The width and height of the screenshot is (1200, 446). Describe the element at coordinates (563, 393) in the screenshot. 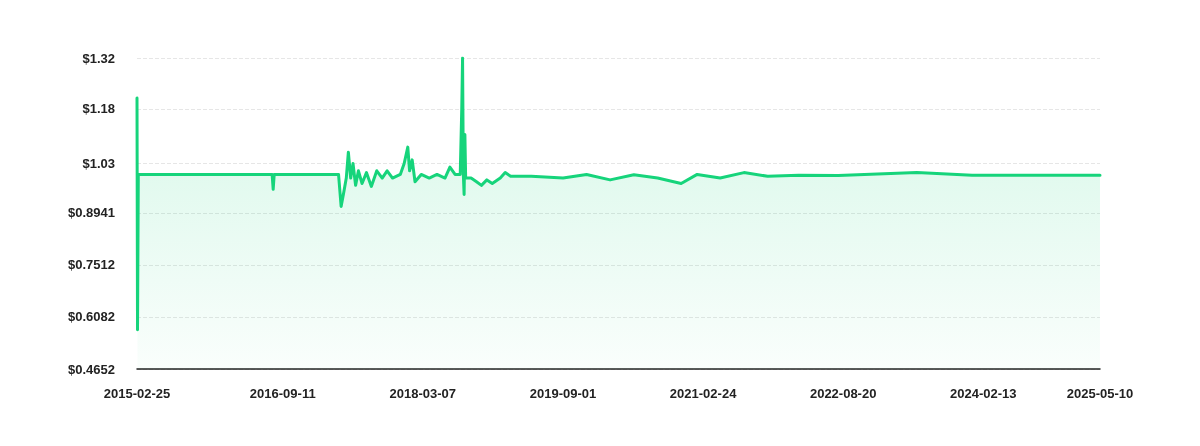

I see `x-tick-label: 2019-09-01` at that location.